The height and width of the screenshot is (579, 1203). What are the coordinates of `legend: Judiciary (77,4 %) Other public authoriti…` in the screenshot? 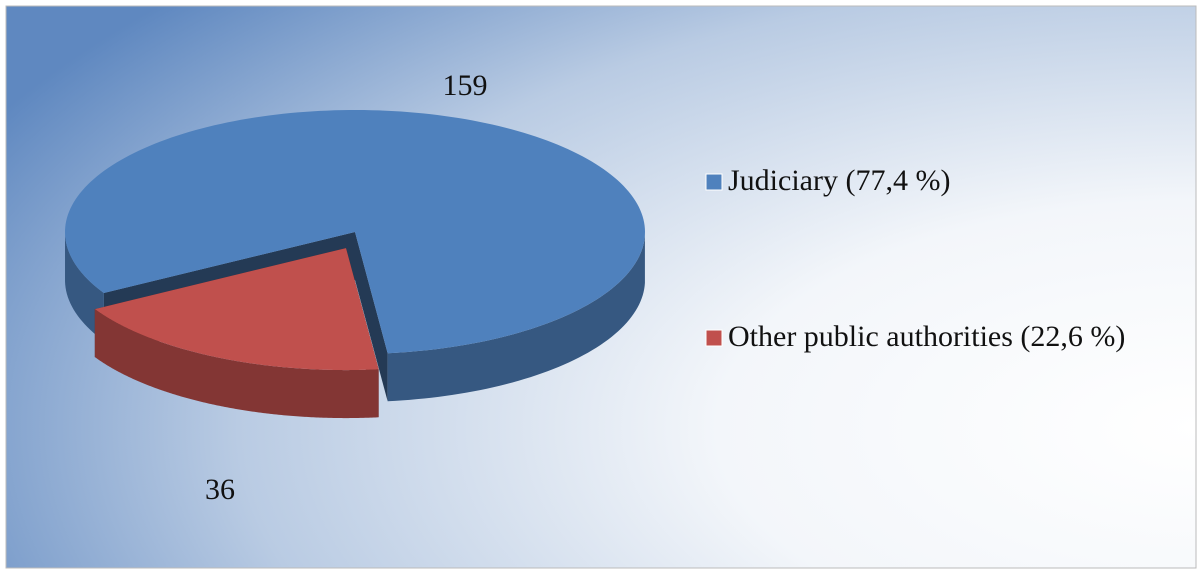 It's located at (915, 258).